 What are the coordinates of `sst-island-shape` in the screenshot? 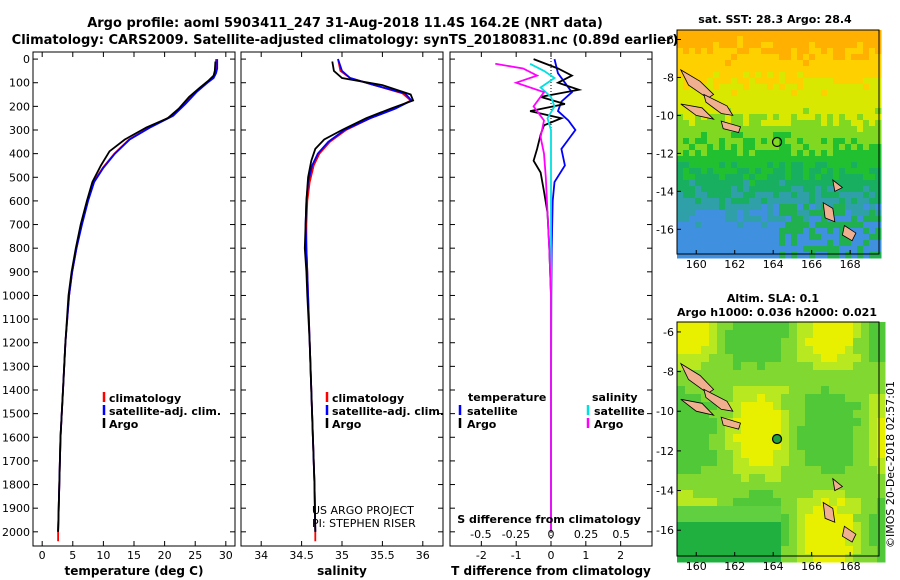 It's located at (697, 83).